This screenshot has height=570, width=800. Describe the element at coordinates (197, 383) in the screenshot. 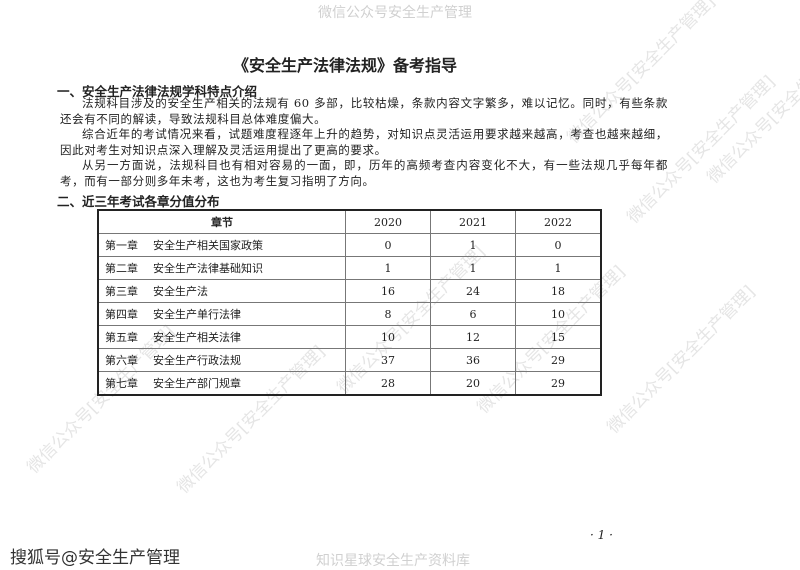

I see `chapter-name: 安全生产部门规章` at that location.